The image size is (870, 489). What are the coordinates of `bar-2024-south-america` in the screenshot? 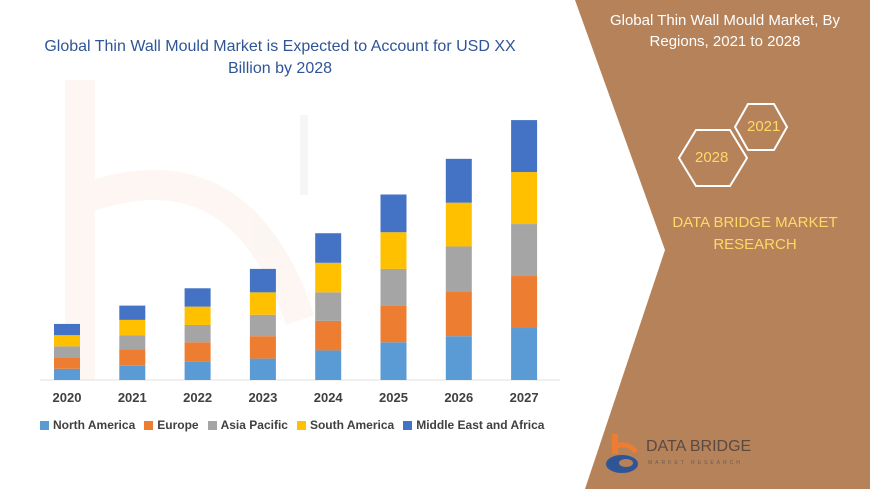 It's located at (328, 277).